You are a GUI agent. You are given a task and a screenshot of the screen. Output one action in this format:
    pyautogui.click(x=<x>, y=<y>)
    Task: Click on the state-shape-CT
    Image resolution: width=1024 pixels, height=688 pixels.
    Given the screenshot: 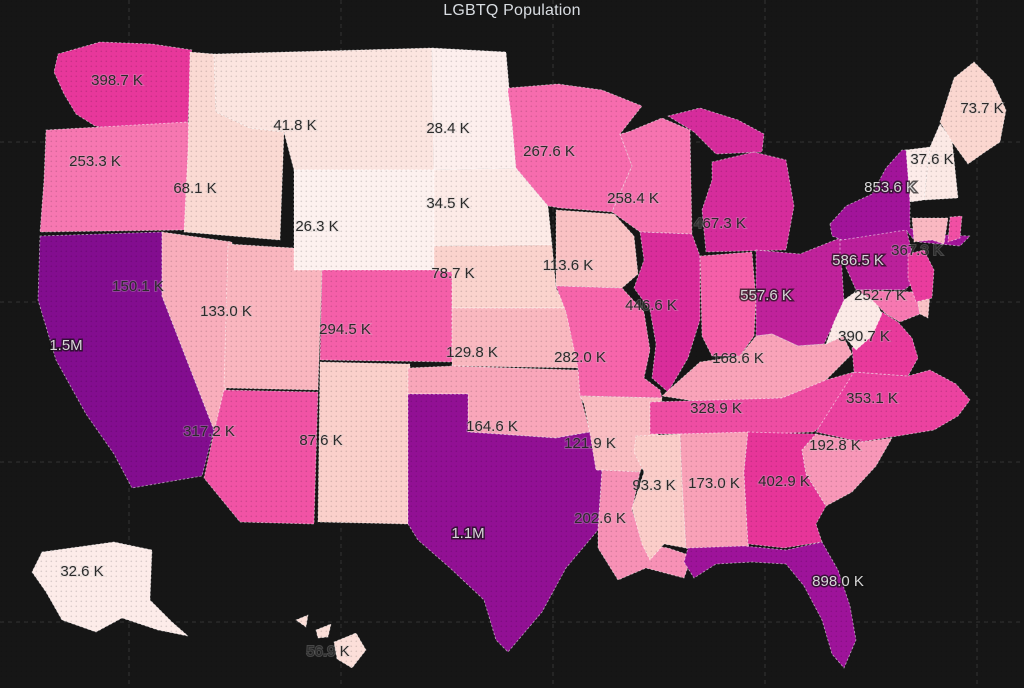 What is the action you would take?
    pyautogui.click(x=930, y=231)
    